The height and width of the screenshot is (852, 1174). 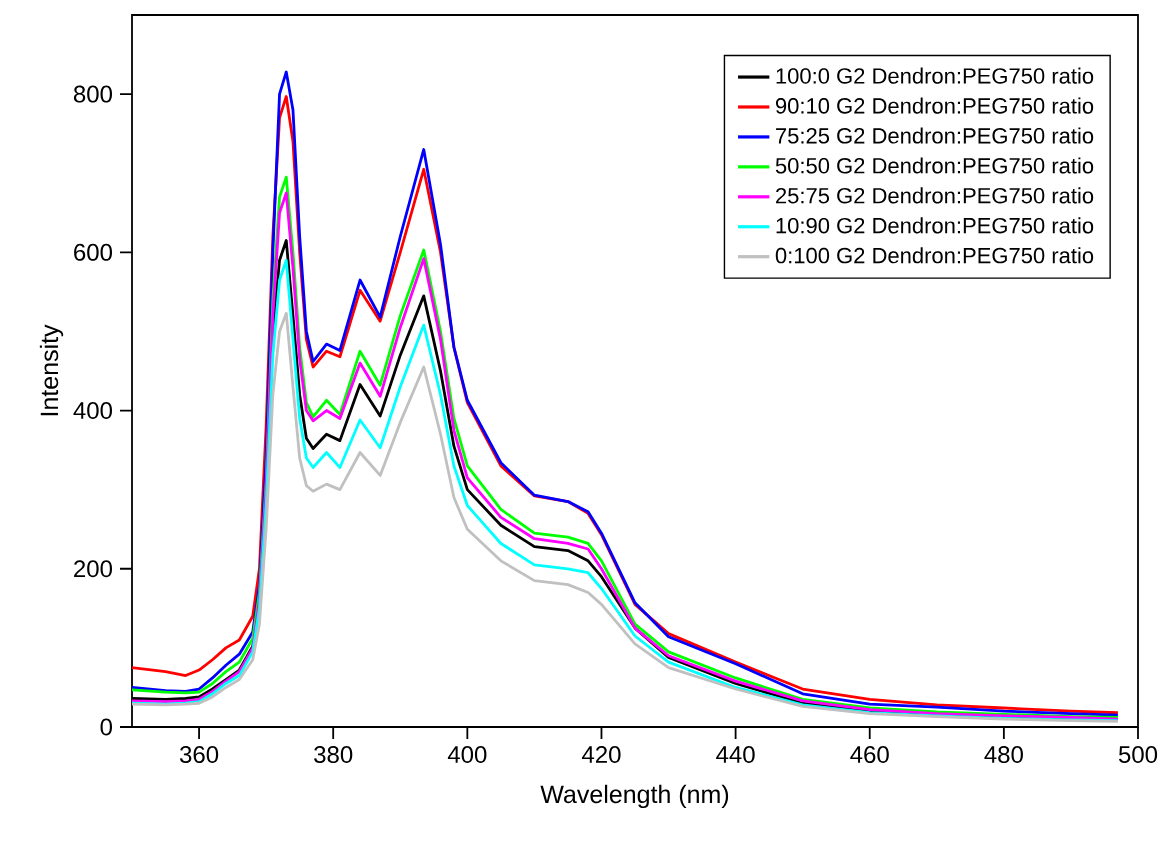 What do you see at coordinates (106, 727) in the screenshot?
I see `y-tick-label: 0` at bounding box center [106, 727].